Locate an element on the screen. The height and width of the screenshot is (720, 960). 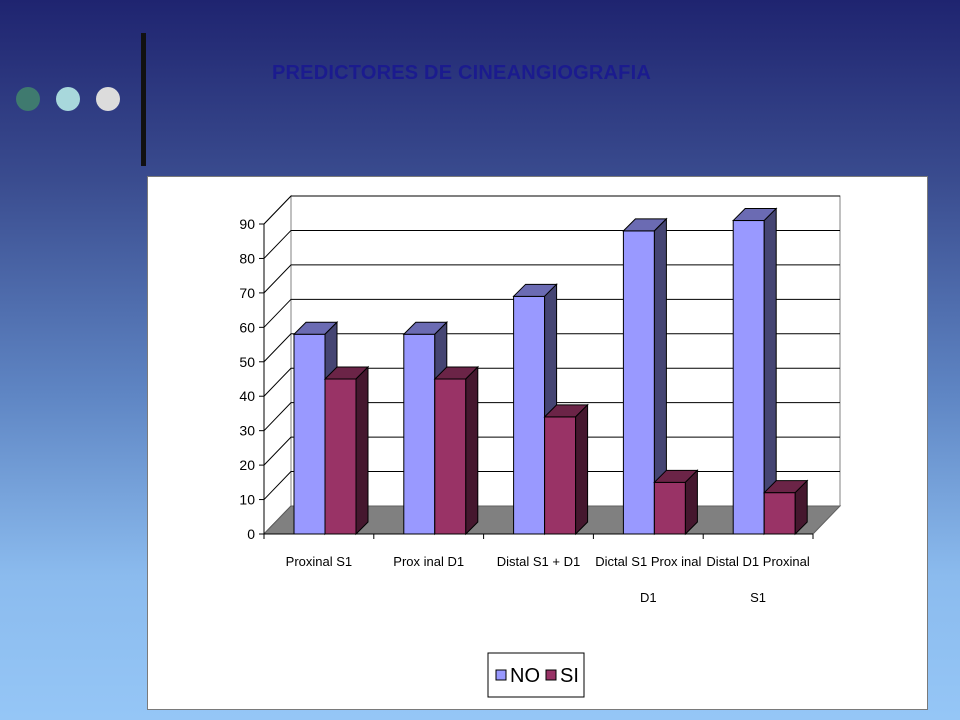
y-tick-label: 70 is located at coordinates (247, 293).